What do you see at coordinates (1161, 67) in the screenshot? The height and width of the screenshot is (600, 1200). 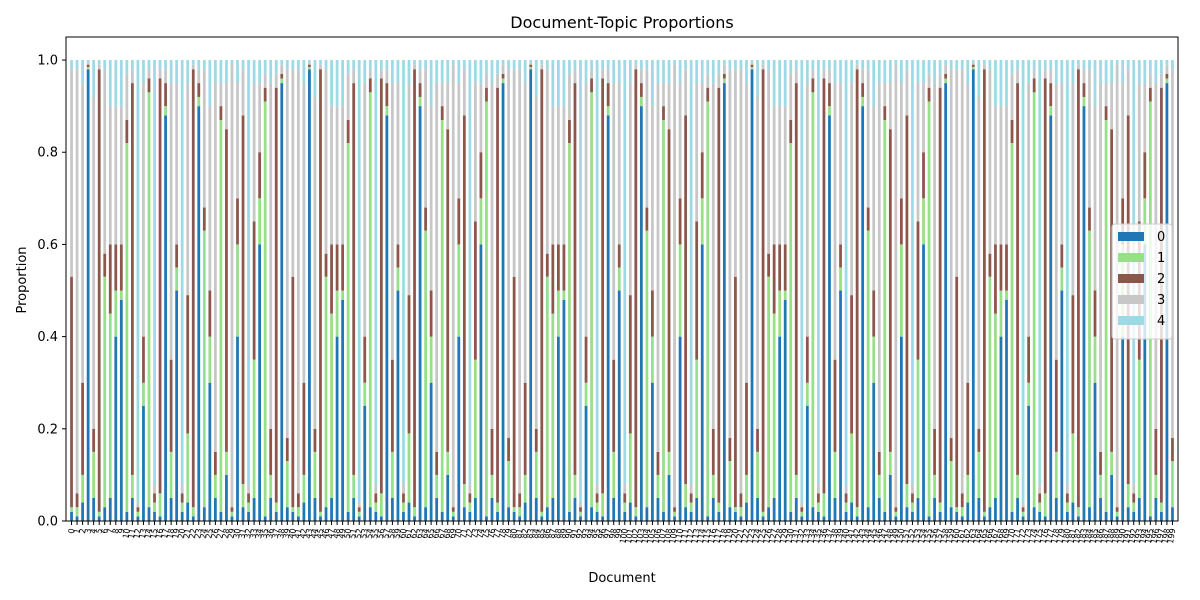 I see `bar-doc197-topic4` at bounding box center [1161, 67].